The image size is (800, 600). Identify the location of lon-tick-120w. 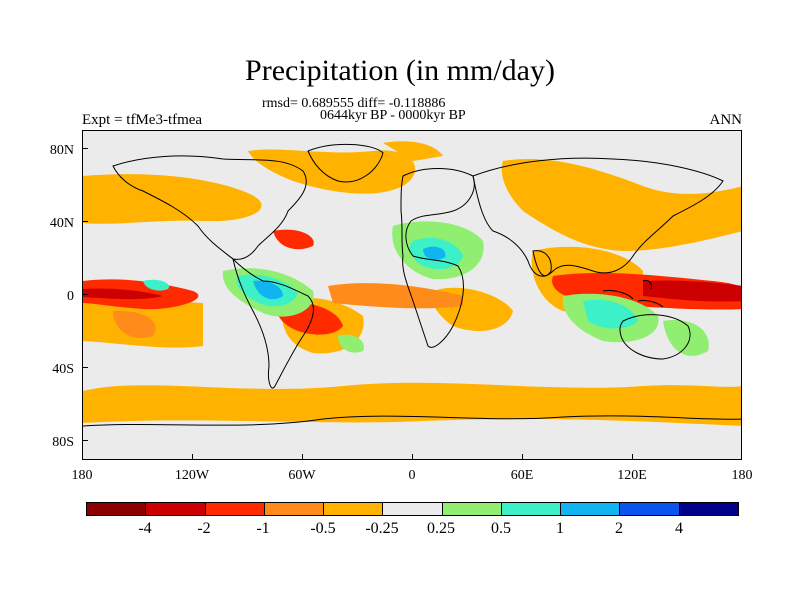
(192, 457).